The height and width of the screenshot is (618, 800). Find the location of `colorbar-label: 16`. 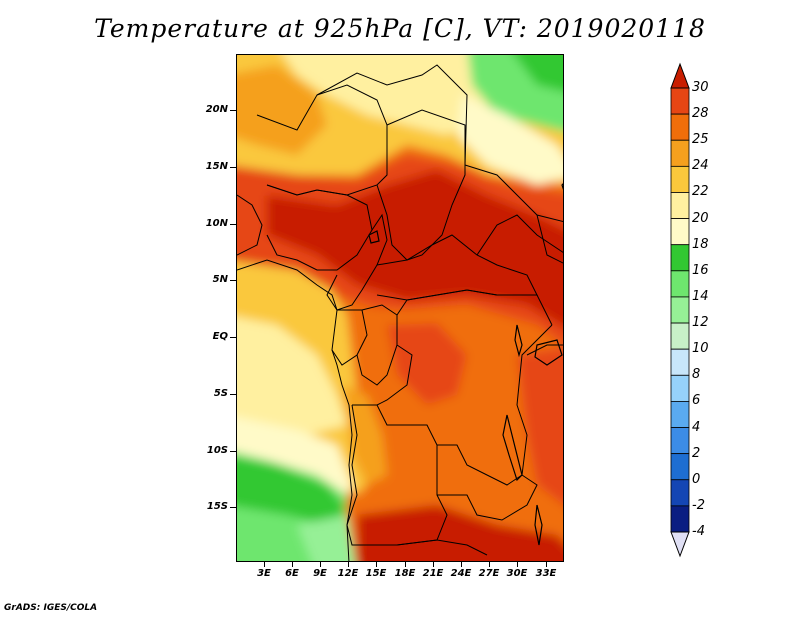

colorbar-label: 16 is located at coordinates (700, 270).